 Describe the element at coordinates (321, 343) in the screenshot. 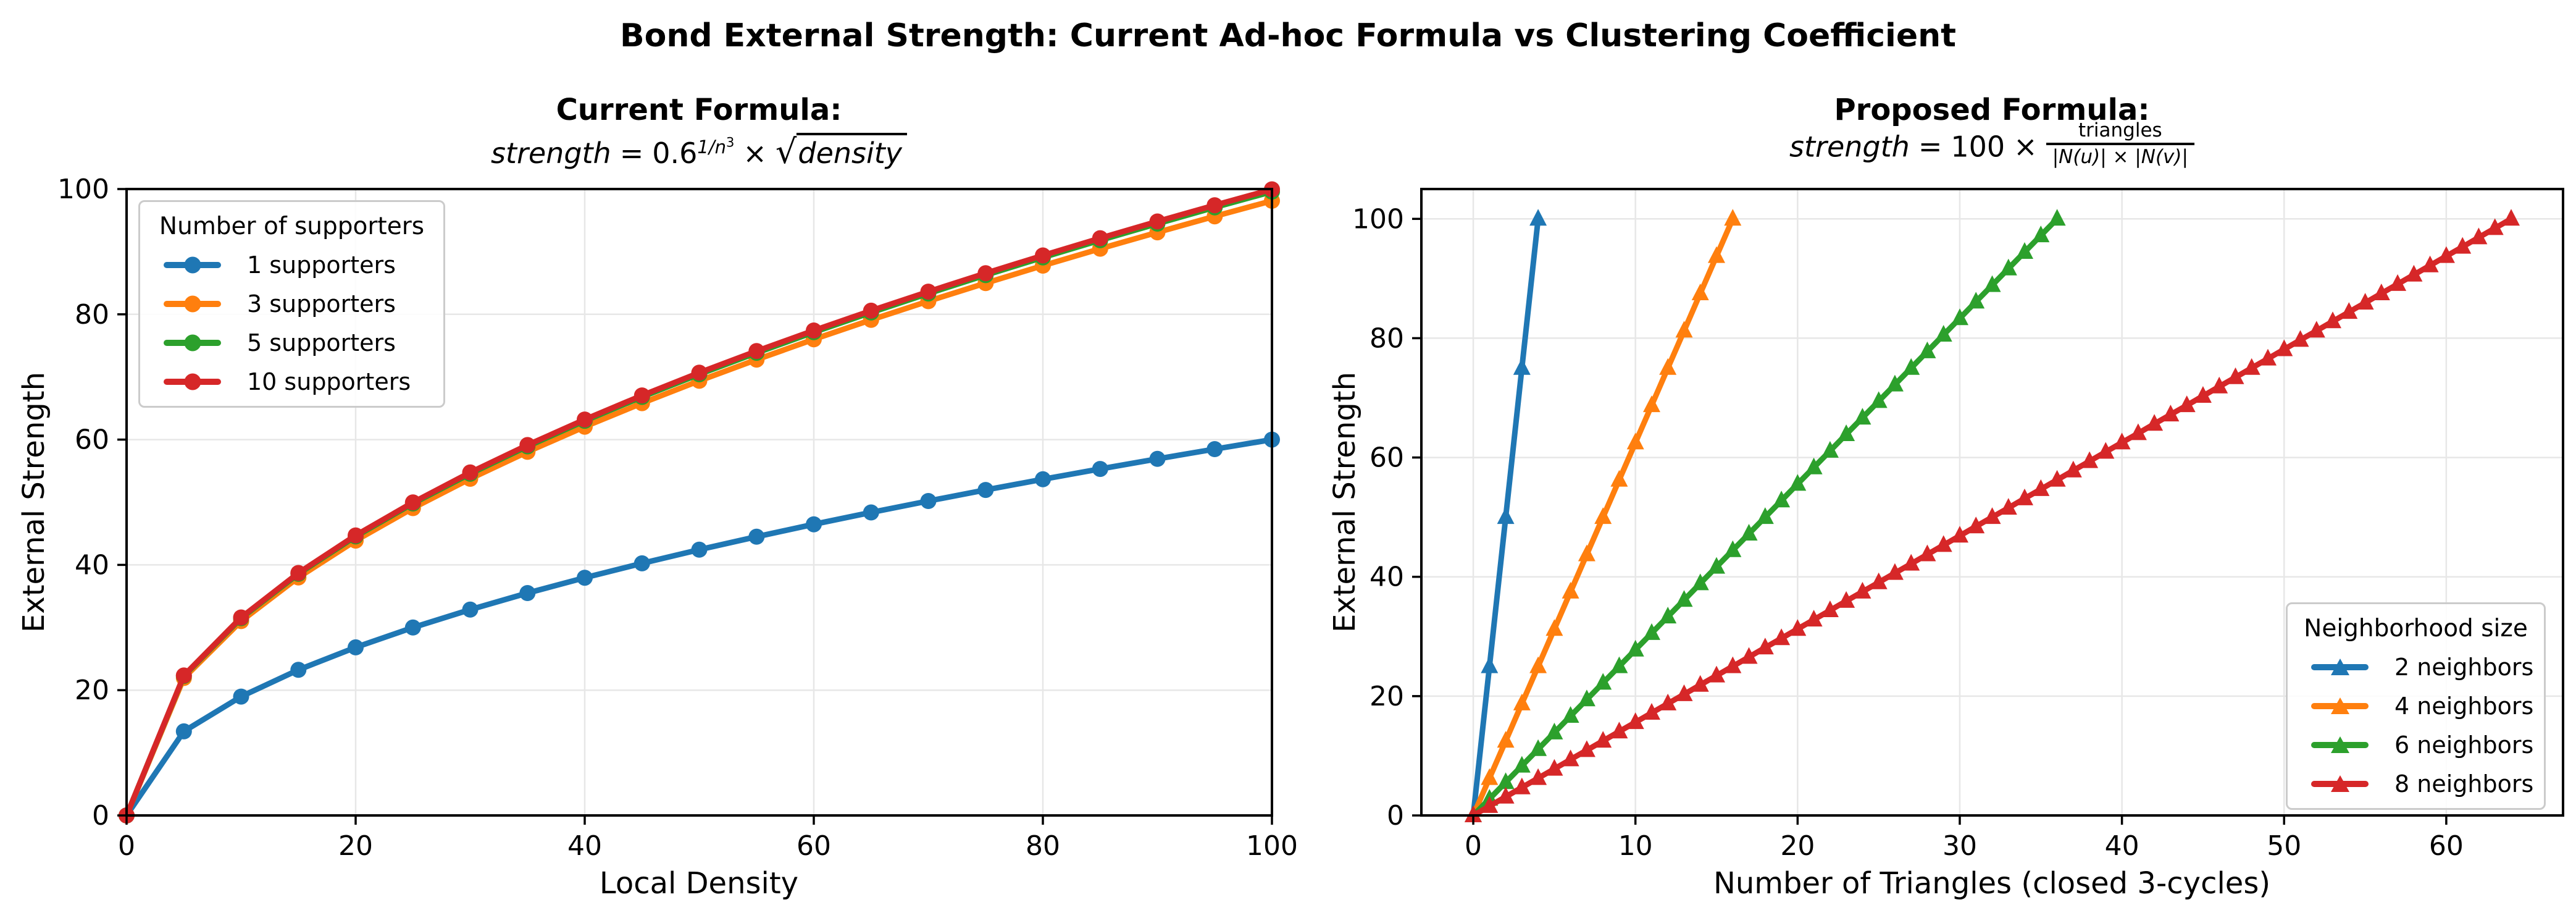

I see `legend-item-label: 5 supporters` at that location.